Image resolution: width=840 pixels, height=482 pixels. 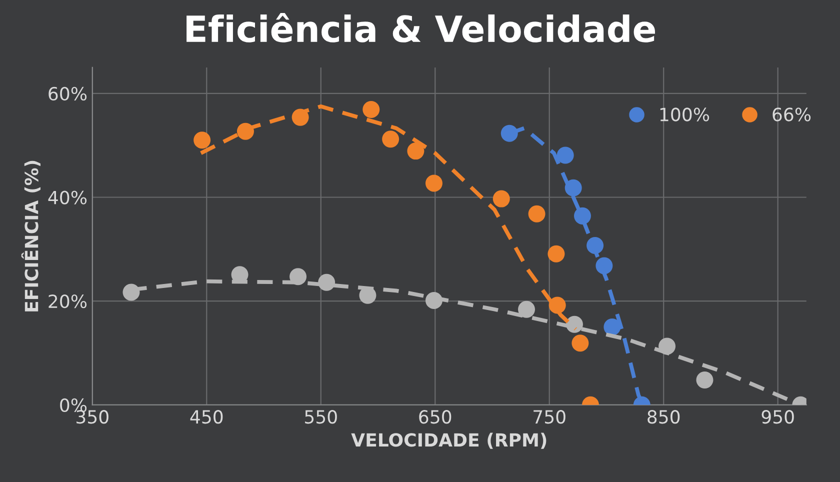 I want to click on y-tick-label: 0%, so click(x=73, y=405).